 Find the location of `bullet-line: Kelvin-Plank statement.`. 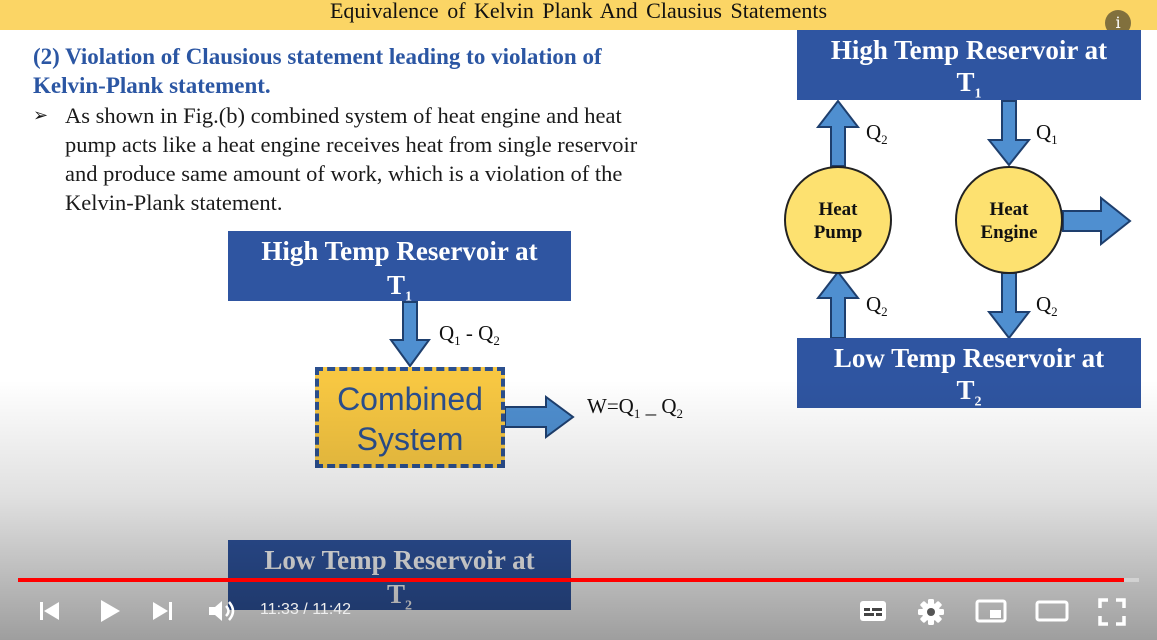

bullet-line: Kelvin-Plank statement. is located at coordinates (174, 202).